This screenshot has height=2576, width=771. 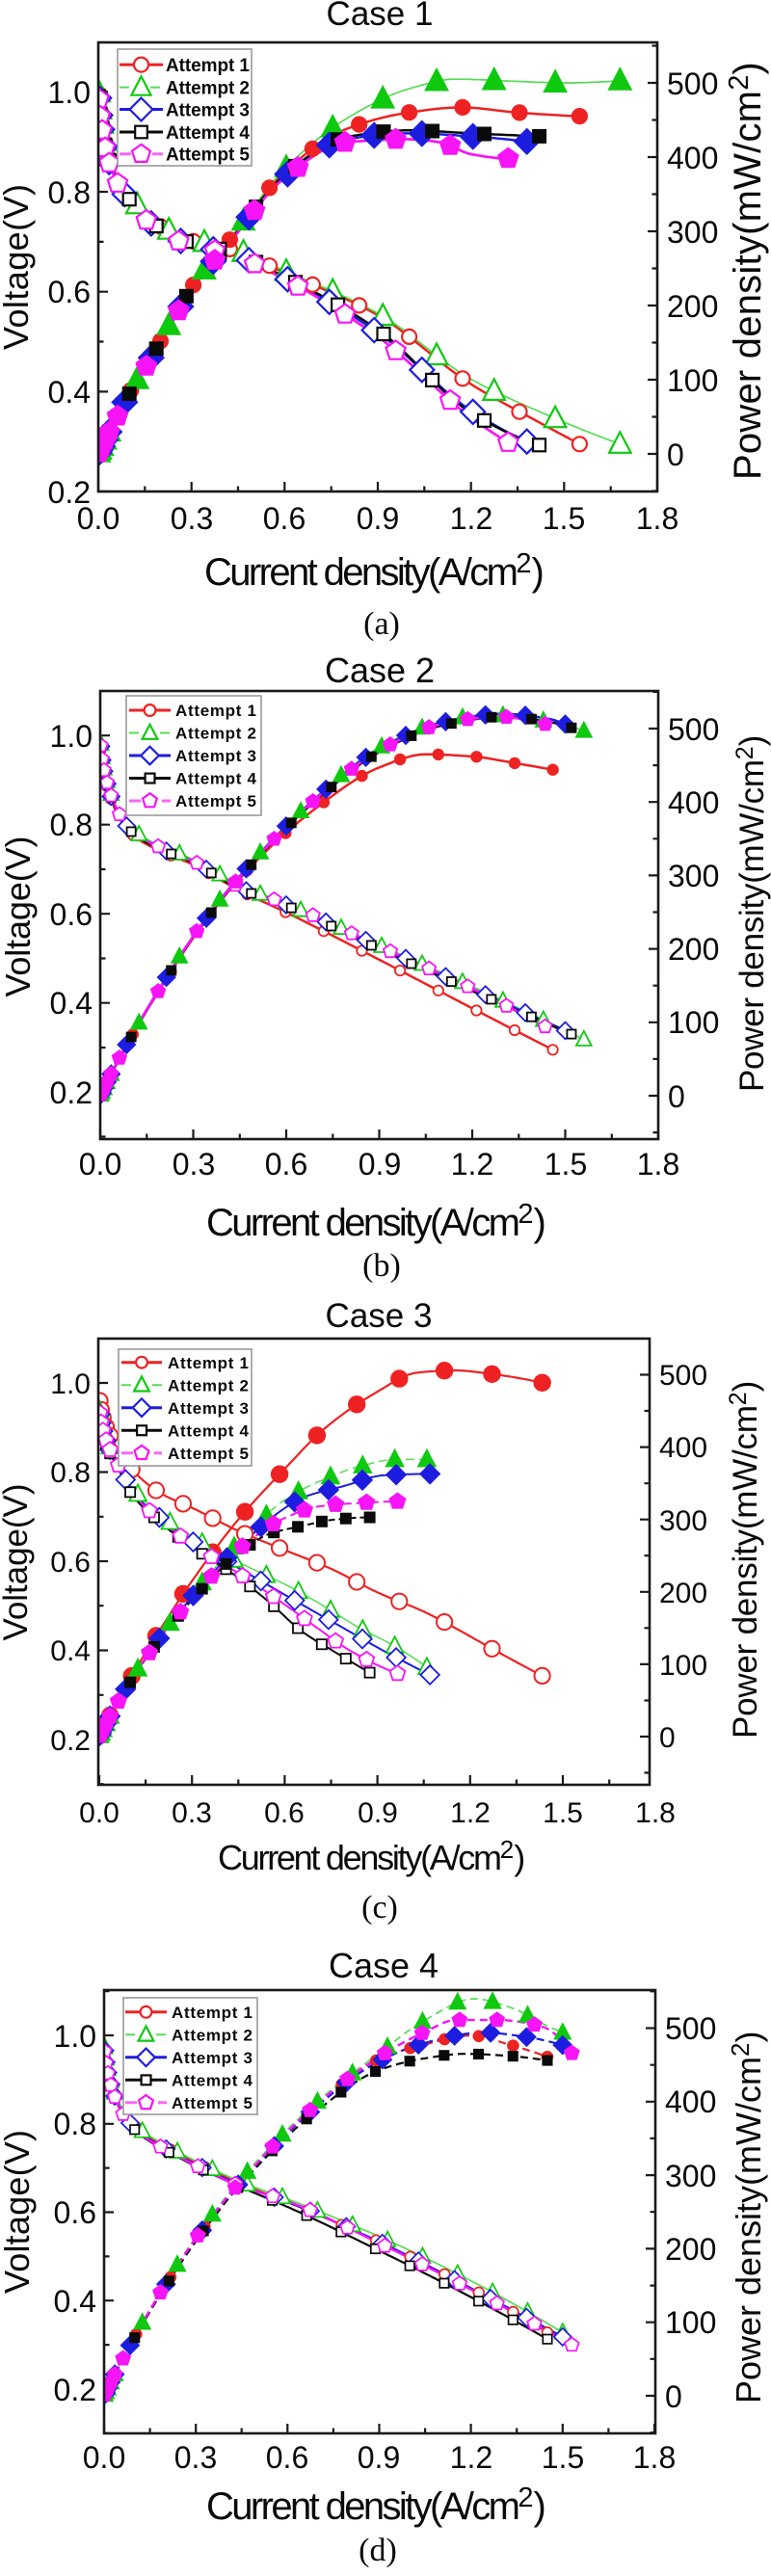 What do you see at coordinates (379, 1907) in the screenshot?
I see `svg-text: (c)` at bounding box center [379, 1907].